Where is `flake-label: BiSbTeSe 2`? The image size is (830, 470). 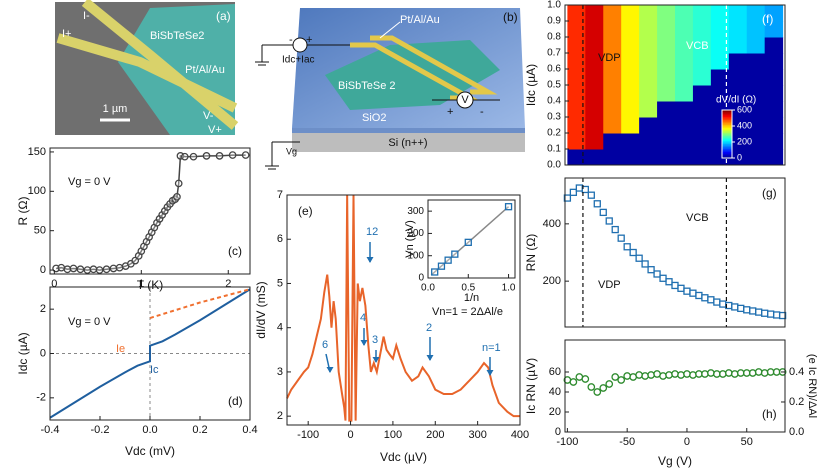 flake-label: BiSbTeSe 2 is located at coordinates (366, 86).